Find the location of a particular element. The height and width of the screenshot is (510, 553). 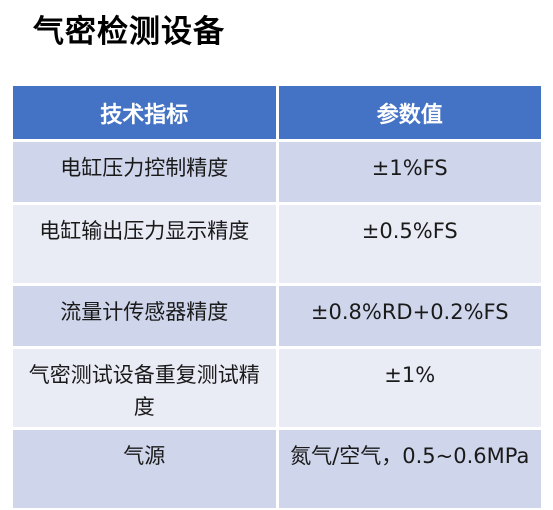

table-row: 流量计传感器精度 ±0.8%RD+0.2%FS is located at coordinates (277, 315).